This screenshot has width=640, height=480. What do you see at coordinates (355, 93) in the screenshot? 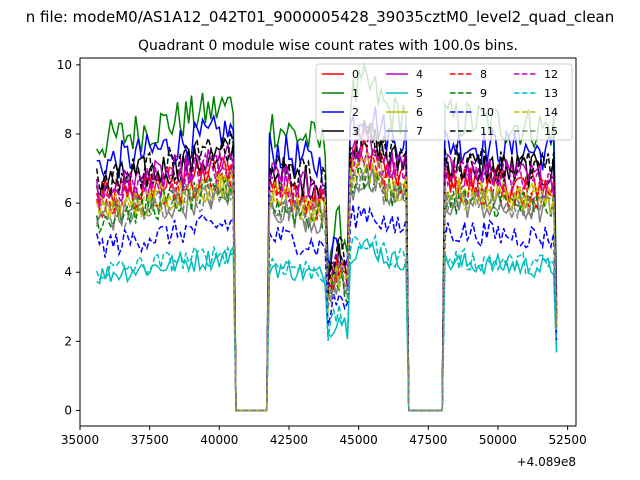
I see `legend-label-1: 1` at bounding box center [355, 93].